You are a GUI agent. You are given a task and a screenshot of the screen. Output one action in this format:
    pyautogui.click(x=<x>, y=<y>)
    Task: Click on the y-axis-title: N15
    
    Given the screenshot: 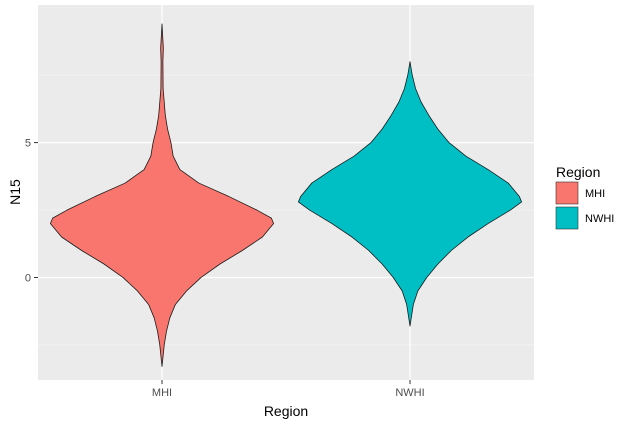 What is the action you would take?
    pyautogui.click(x=15, y=192)
    